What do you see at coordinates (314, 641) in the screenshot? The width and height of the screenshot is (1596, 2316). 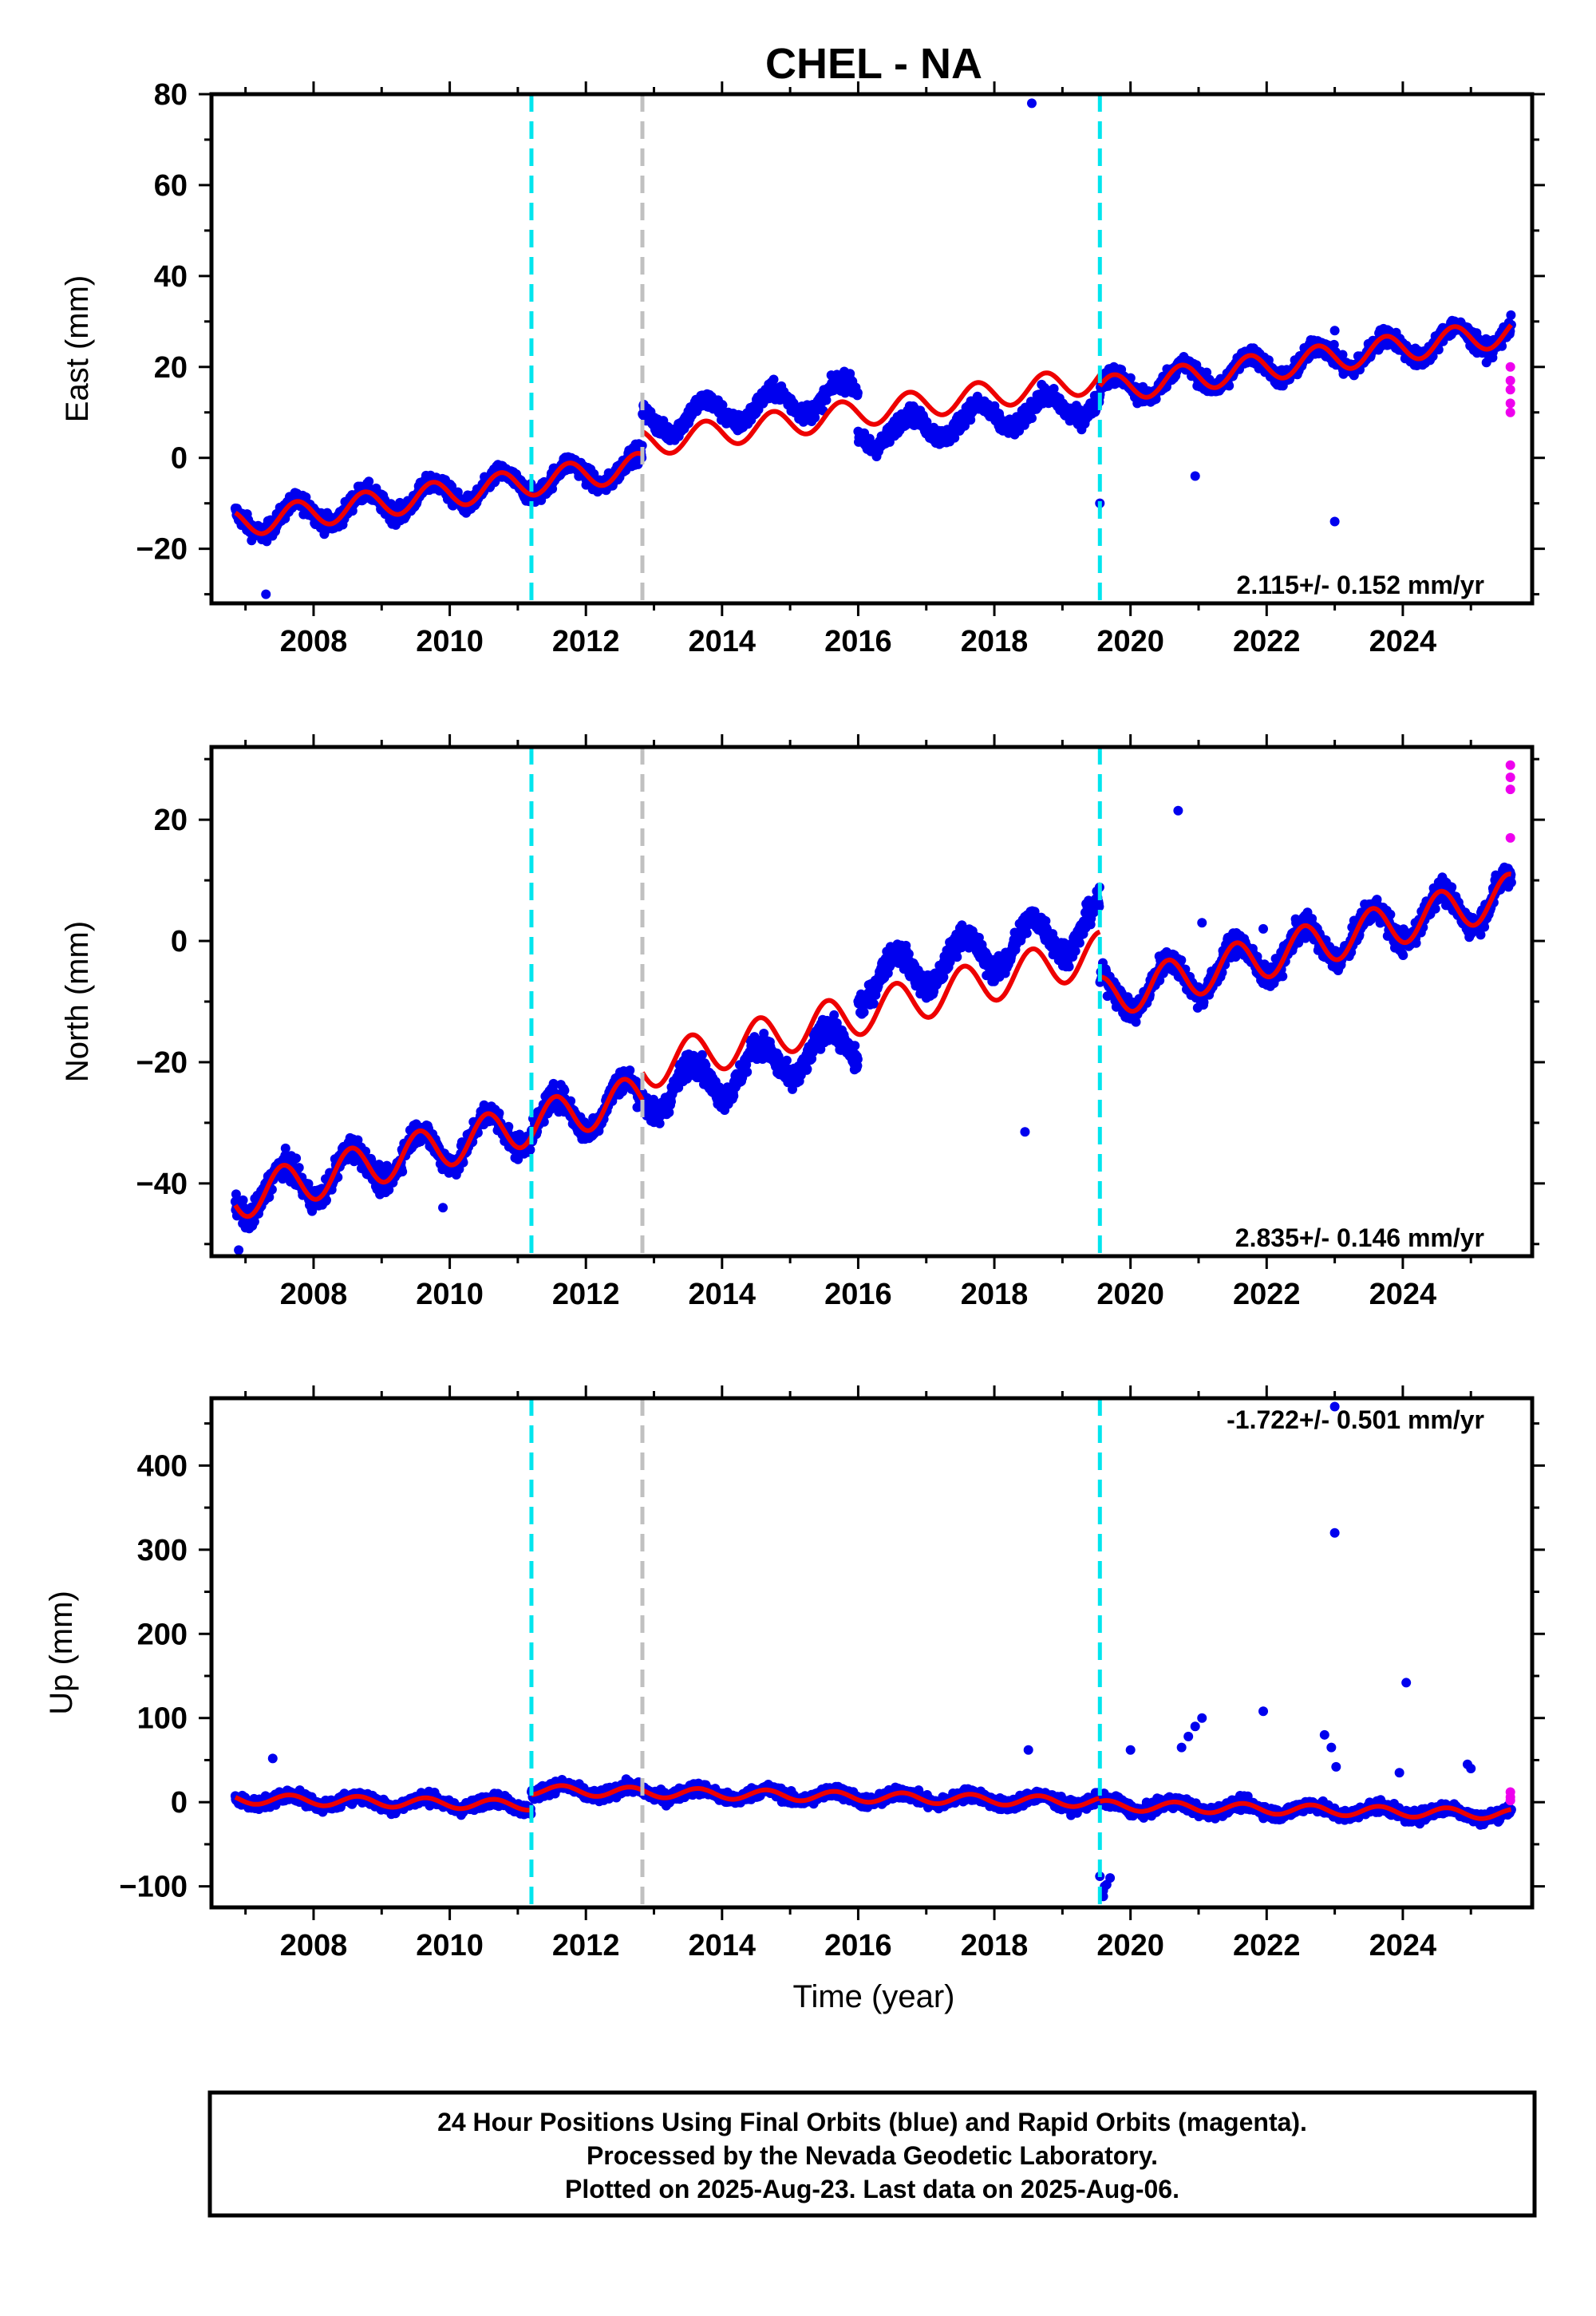 I see `x-tick-label: 2008` at bounding box center [314, 641].